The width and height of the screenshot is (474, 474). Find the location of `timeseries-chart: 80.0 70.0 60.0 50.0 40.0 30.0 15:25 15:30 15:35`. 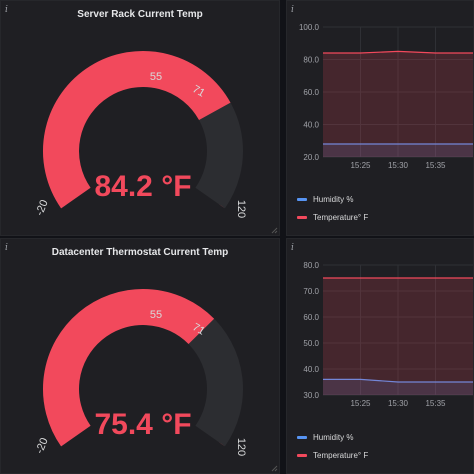

timeseries-chart: 80.0 70.0 60.0 50.0 40.0 30.0 15:25 15:30 15:35 is located at coordinates (388, 334).